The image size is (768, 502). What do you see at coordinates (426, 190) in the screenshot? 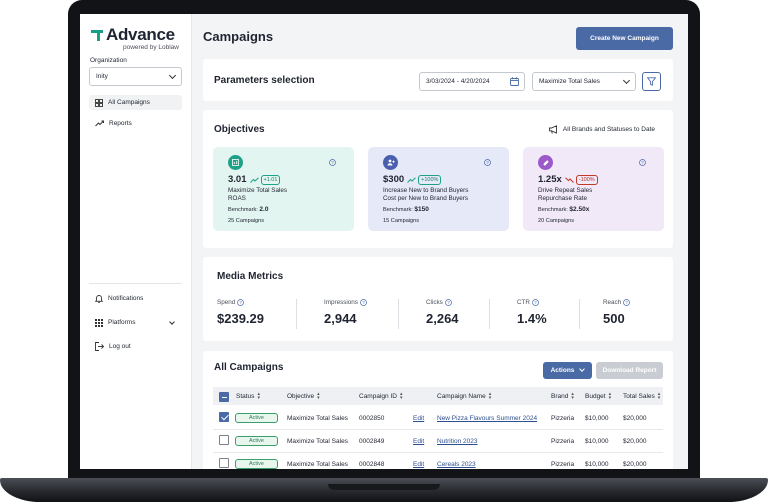
I see `objective-name: Increase New to Brand Buyers` at bounding box center [426, 190].